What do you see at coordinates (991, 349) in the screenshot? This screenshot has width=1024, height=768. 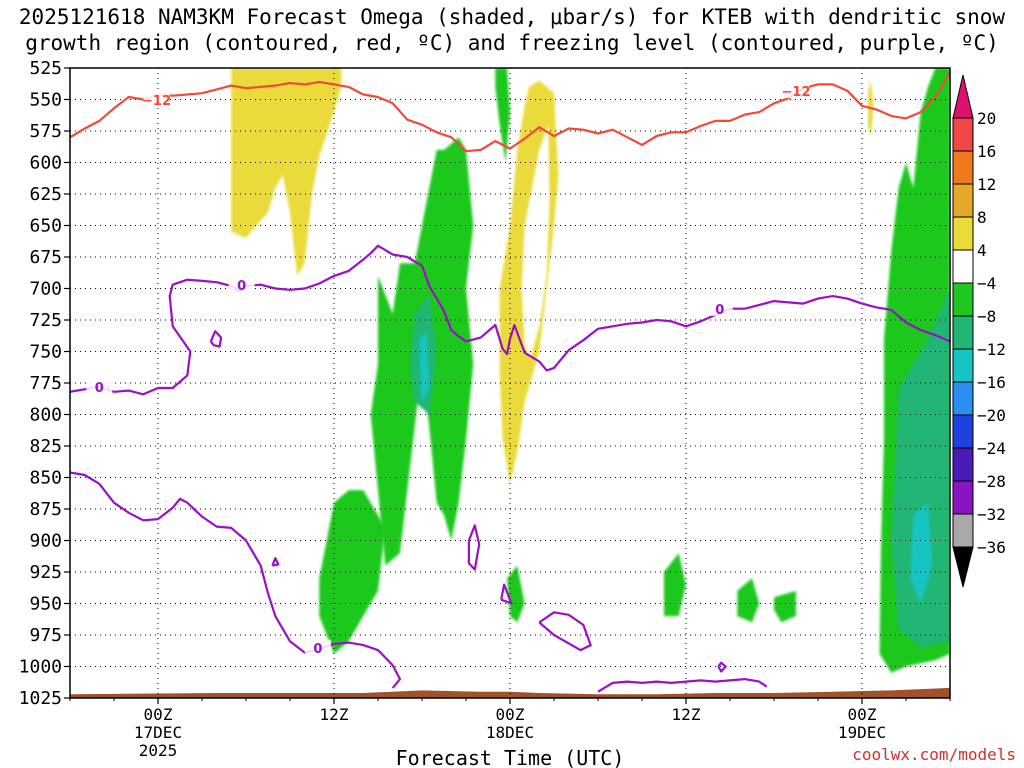 I see `colorbar-label: −12` at bounding box center [991, 349].